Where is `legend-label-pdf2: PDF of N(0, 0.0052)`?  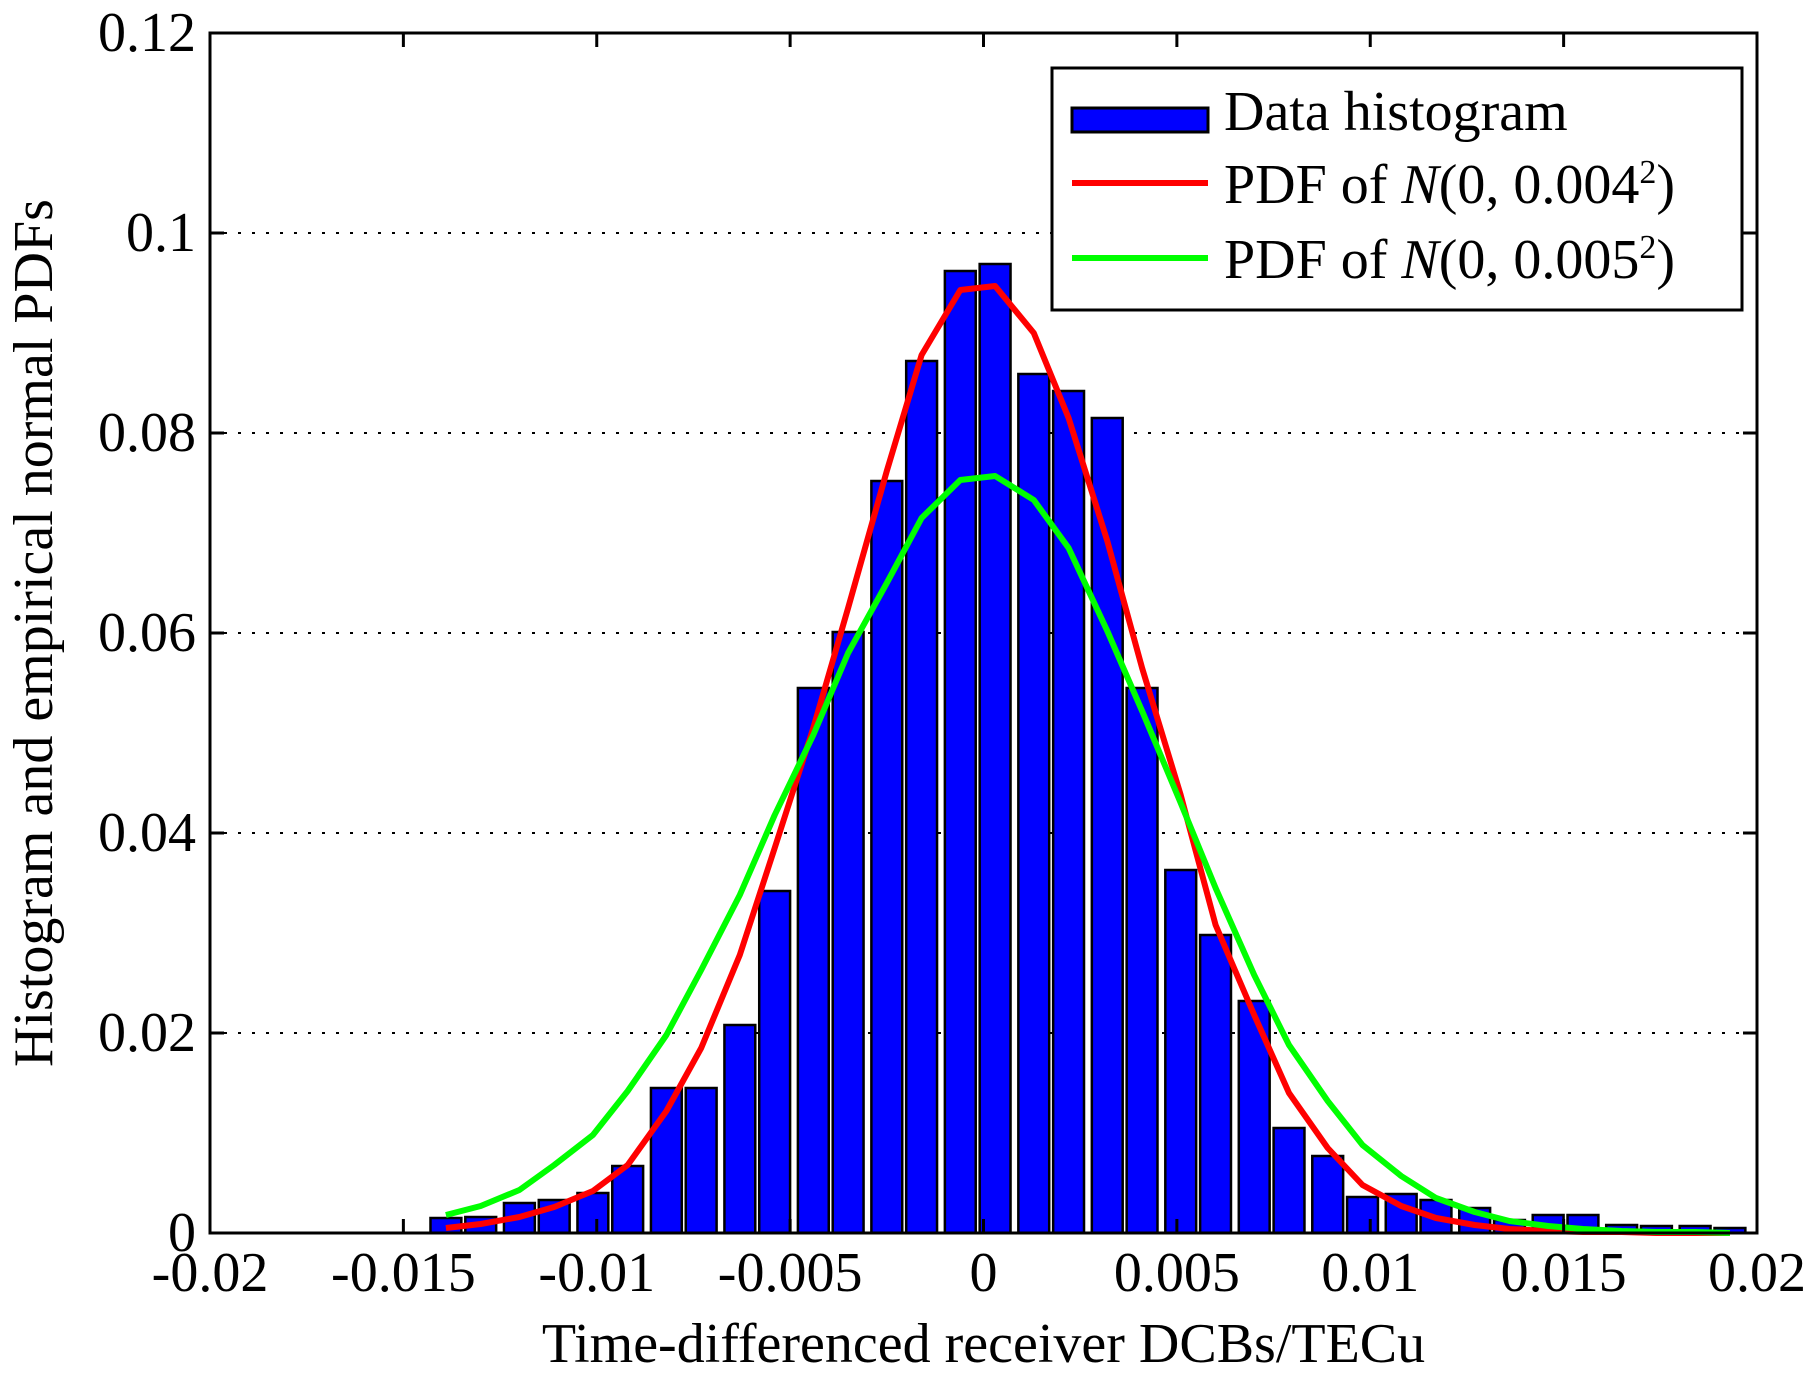
legend-label-pdf2: PDF of N(0, 0.0052) is located at coordinates (1449, 260).